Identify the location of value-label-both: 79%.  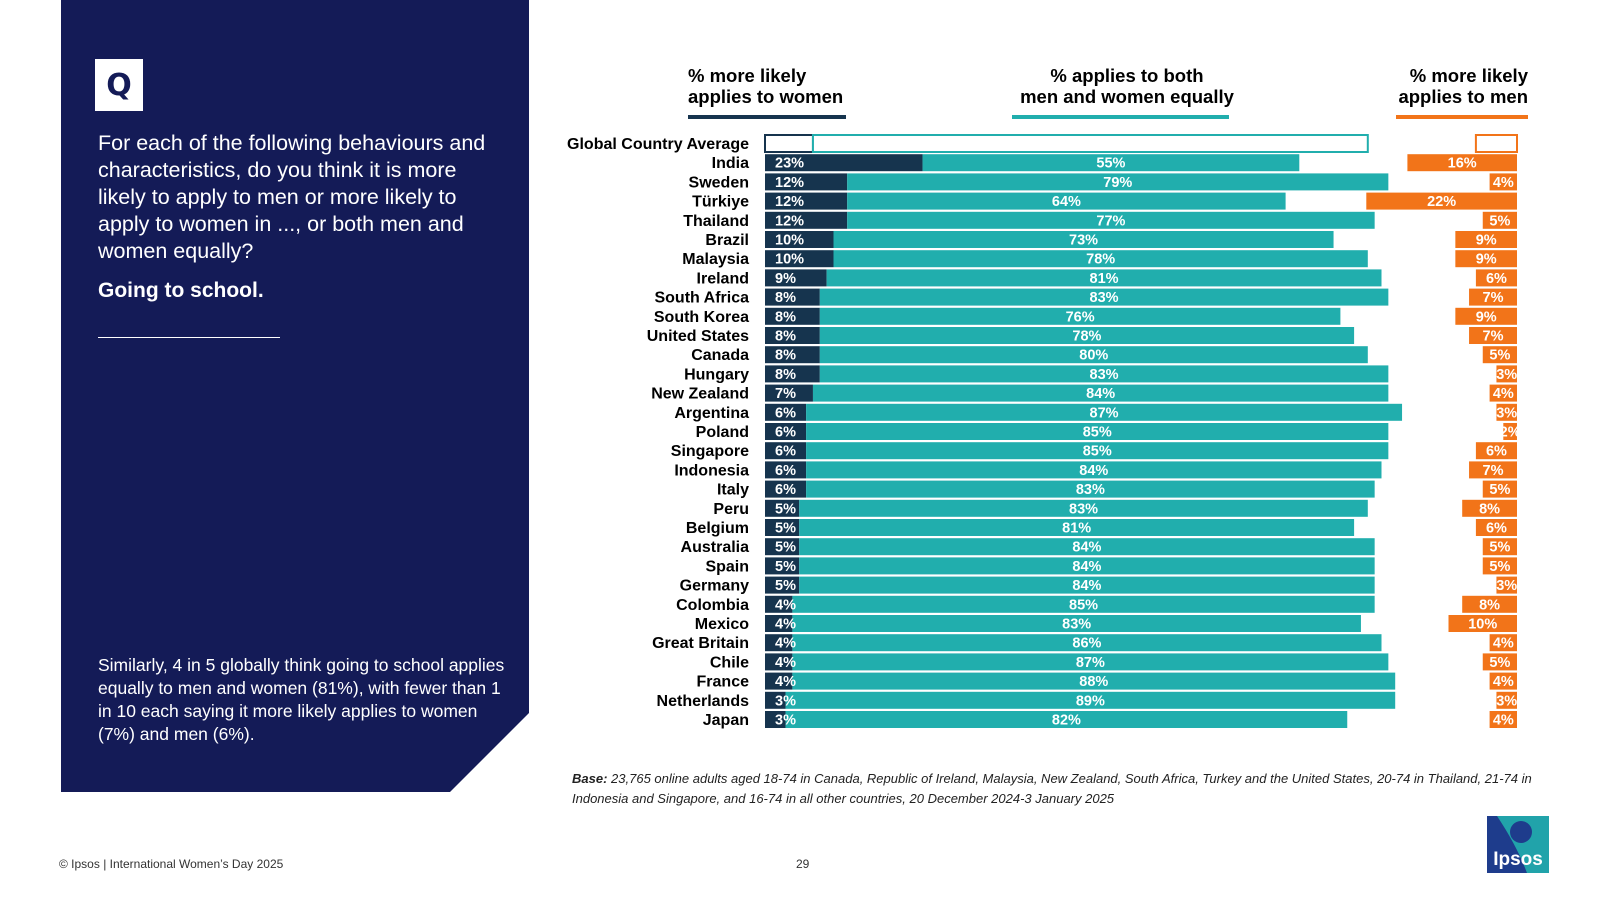
(1117, 183).